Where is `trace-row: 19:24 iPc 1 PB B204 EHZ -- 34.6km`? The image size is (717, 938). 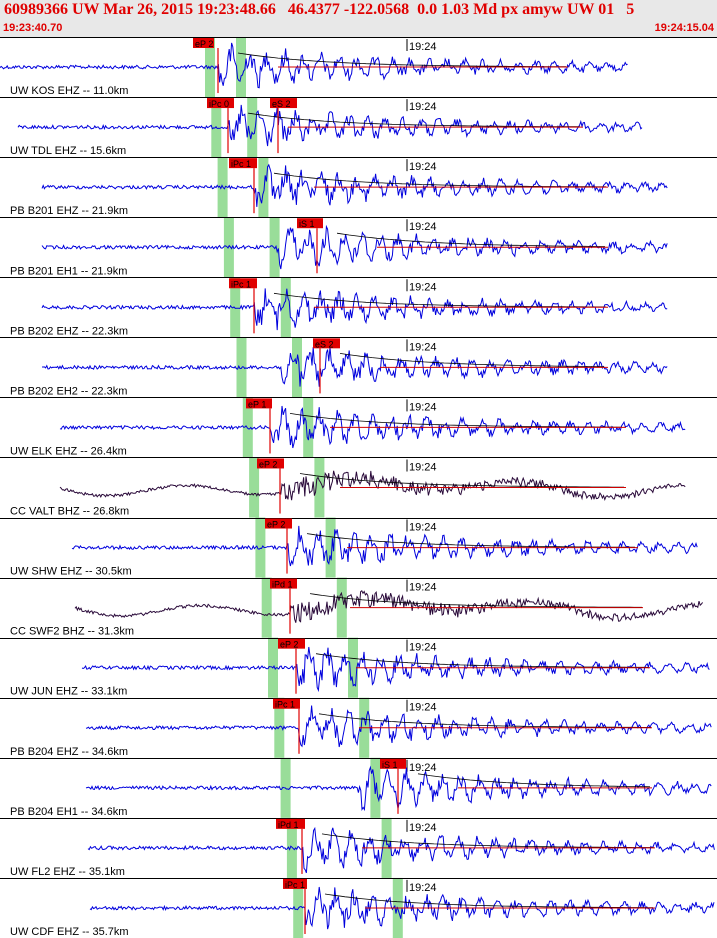 trace-row: 19:24 iPc 1 PB B204 EHZ -- 34.6km is located at coordinates (361, 728).